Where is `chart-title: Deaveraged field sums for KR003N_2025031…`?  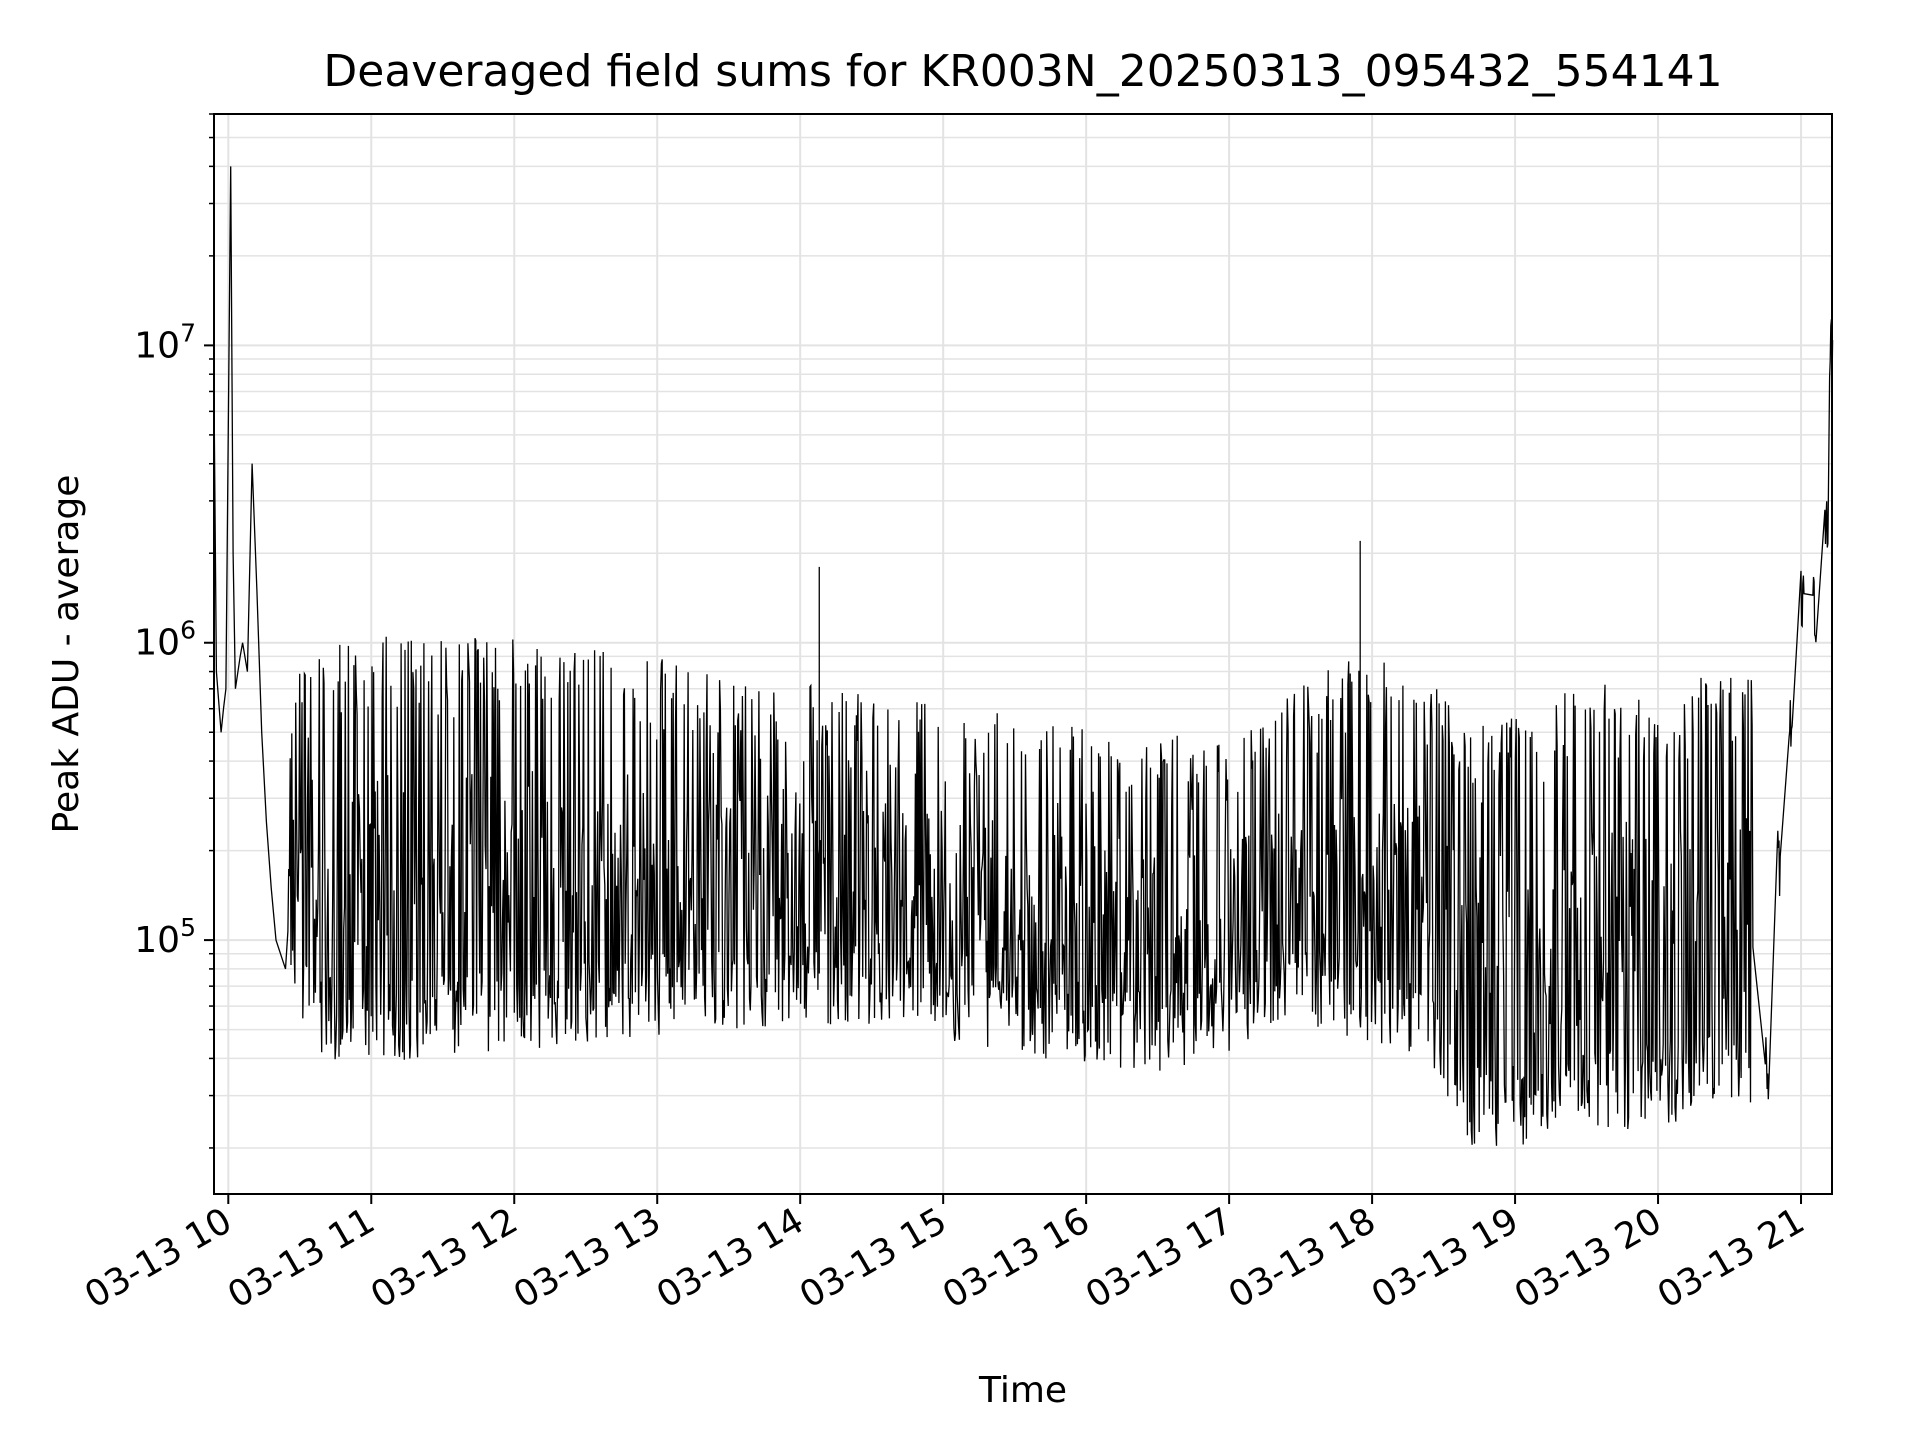
chart-title: Deaveraged field sums for KR003N_2025031… is located at coordinates (1022, 71).